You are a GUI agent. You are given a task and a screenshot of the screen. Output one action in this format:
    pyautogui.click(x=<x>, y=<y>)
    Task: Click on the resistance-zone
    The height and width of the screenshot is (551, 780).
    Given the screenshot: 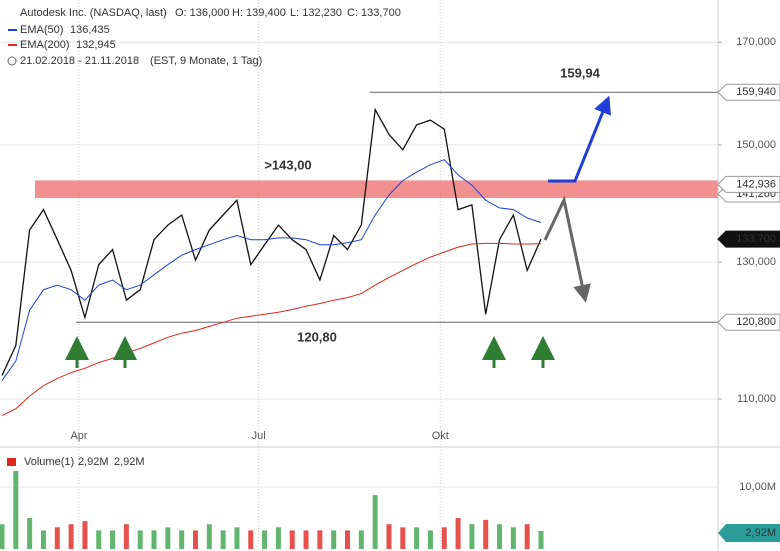 What is the action you would take?
    pyautogui.click(x=376, y=189)
    